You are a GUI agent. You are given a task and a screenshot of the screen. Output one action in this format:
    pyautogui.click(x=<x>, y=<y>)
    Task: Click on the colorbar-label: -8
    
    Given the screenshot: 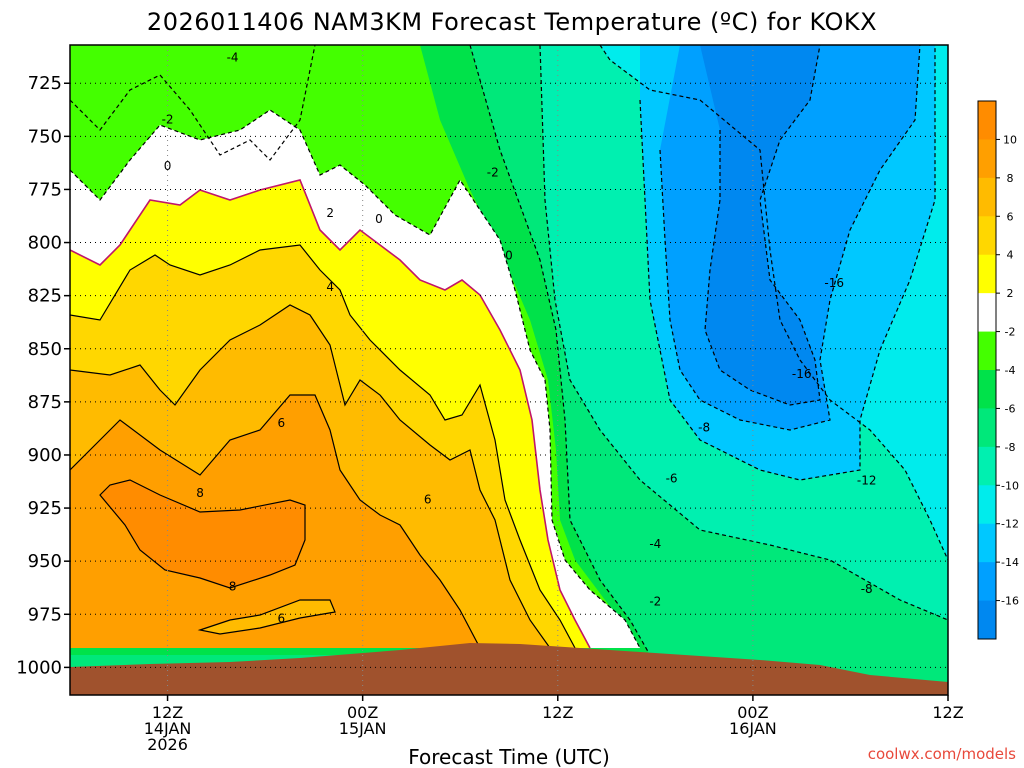 What is the action you would take?
    pyautogui.click(x=1010, y=447)
    